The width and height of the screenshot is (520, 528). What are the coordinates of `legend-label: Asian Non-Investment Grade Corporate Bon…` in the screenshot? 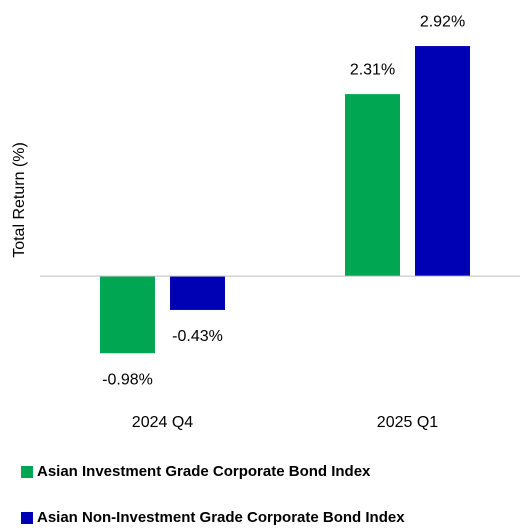 It's located at (221, 517).